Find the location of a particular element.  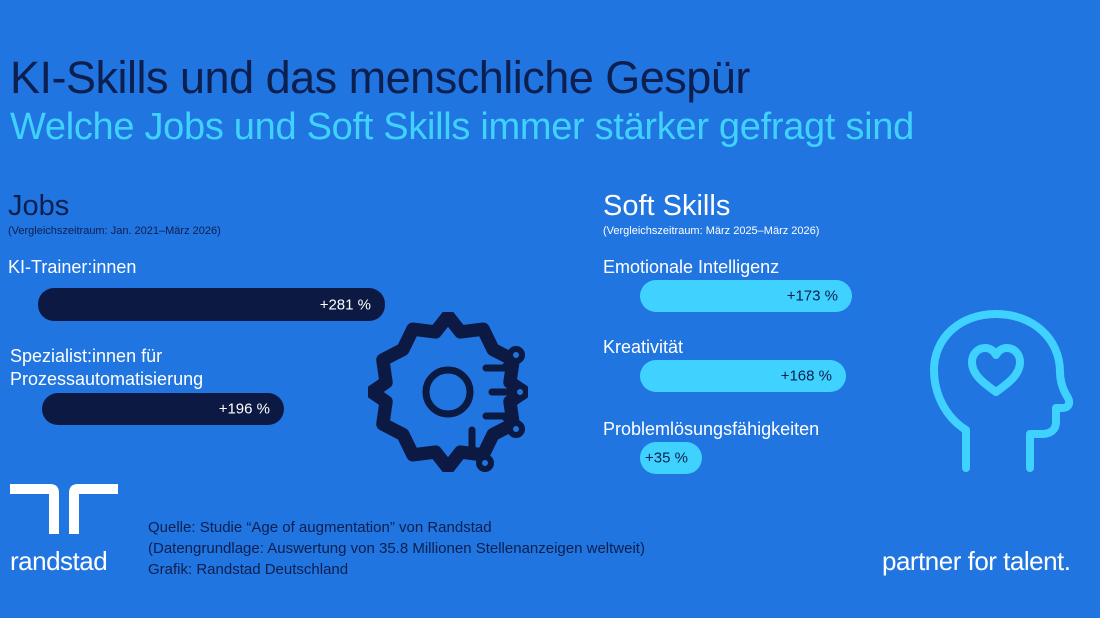

brand-tagline: partner for talent. is located at coordinates (976, 561).